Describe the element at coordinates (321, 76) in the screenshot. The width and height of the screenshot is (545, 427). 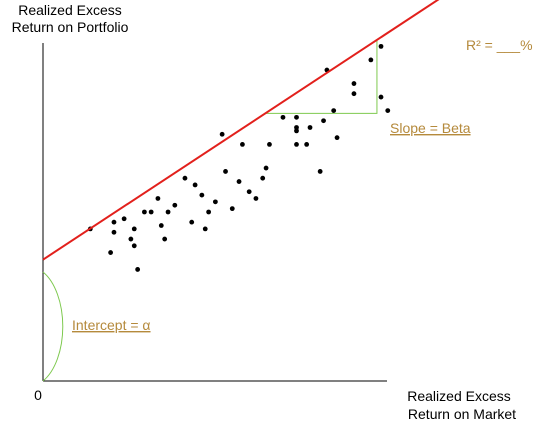
I see `slope-triangle` at that location.